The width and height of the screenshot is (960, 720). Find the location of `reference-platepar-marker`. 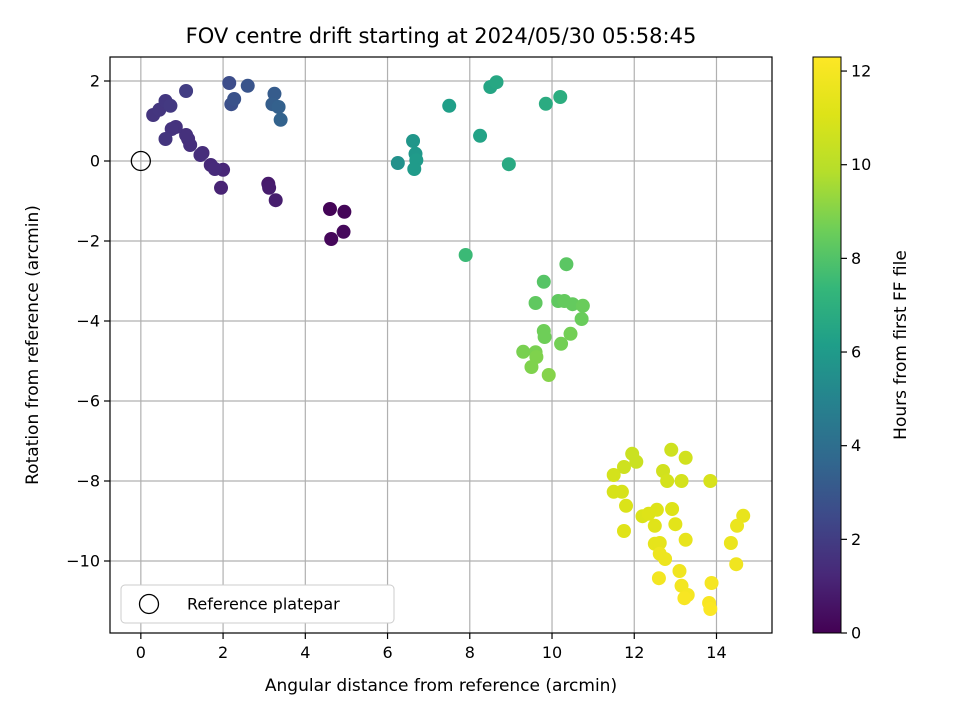

reference-platepar-marker is located at coordinates (140, 161).